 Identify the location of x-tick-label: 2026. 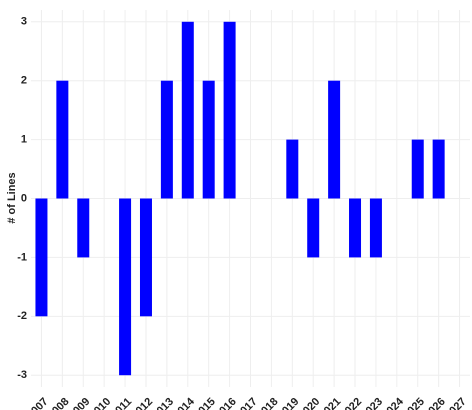
(435, 403).